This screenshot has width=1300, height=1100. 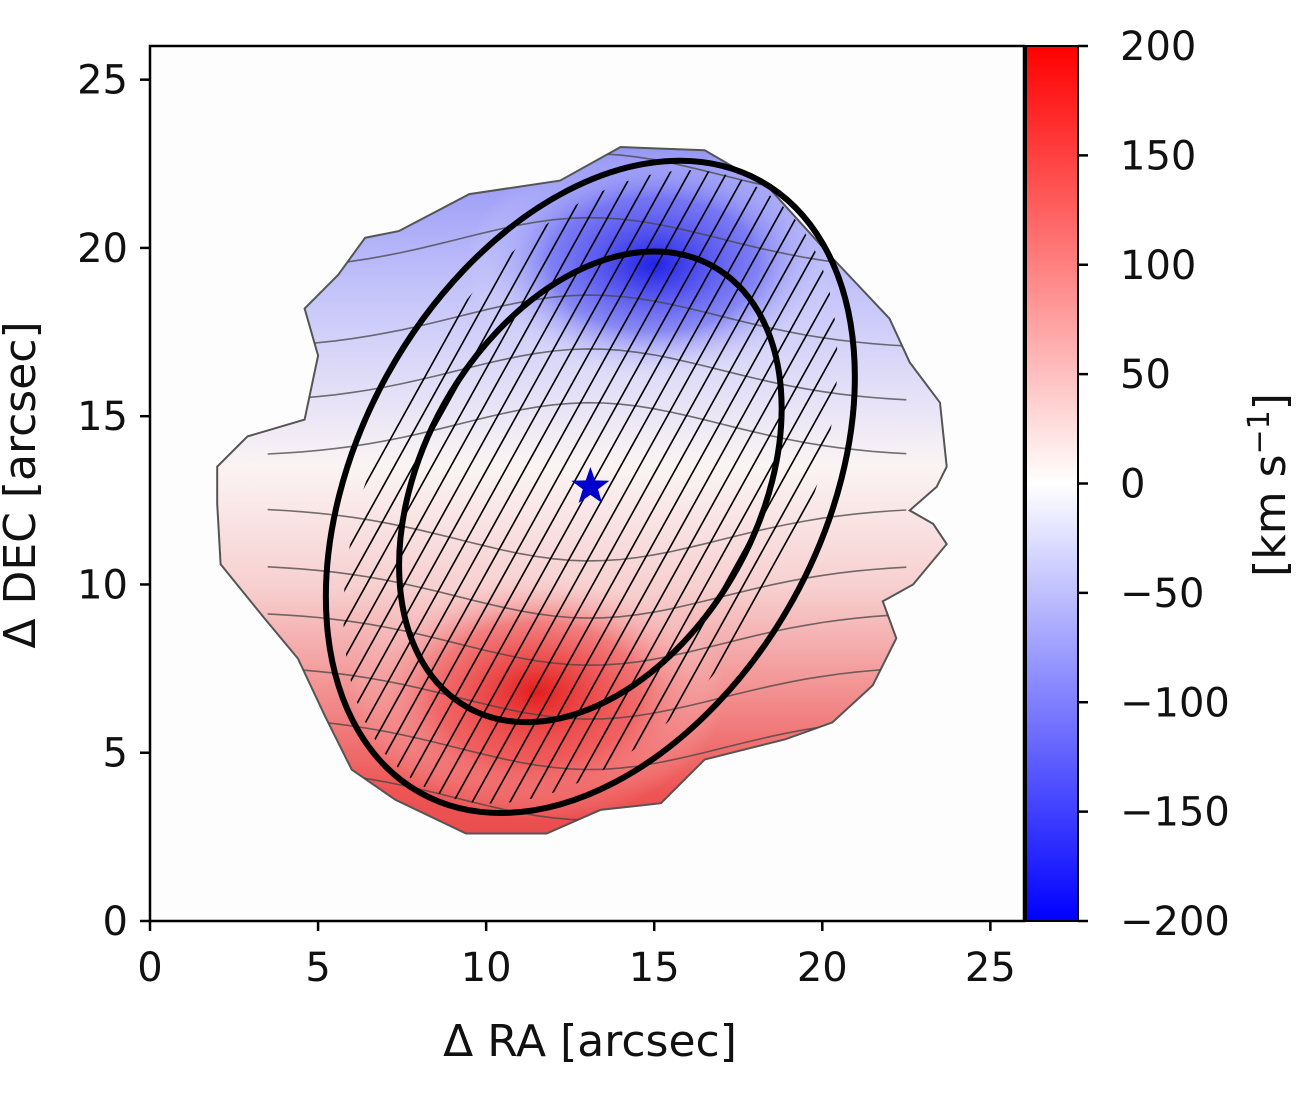 What do you see at coordinates (486, 968) in the screenshot?
I see `x-tick-label: 10` at bounding box center [486, 968].